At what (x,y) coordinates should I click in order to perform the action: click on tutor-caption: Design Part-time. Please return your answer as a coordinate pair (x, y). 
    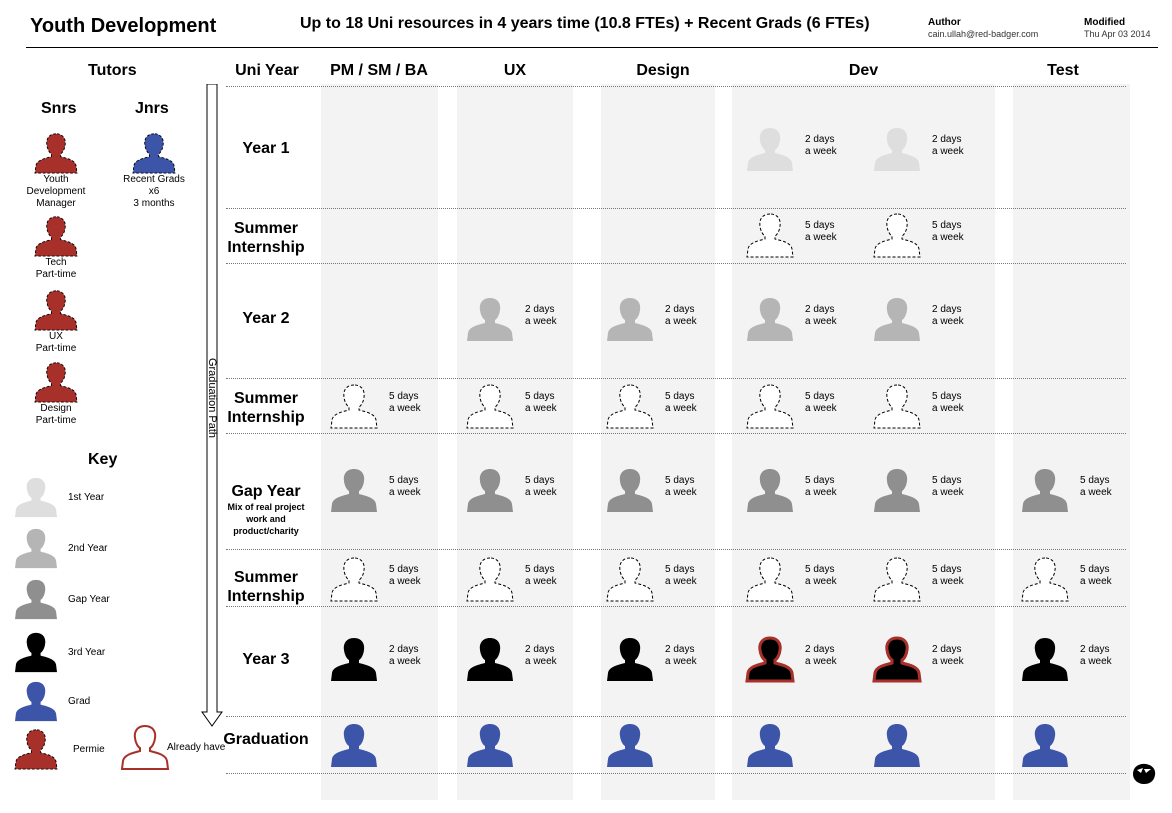
    Looking at the image, I should click on (56, 415).